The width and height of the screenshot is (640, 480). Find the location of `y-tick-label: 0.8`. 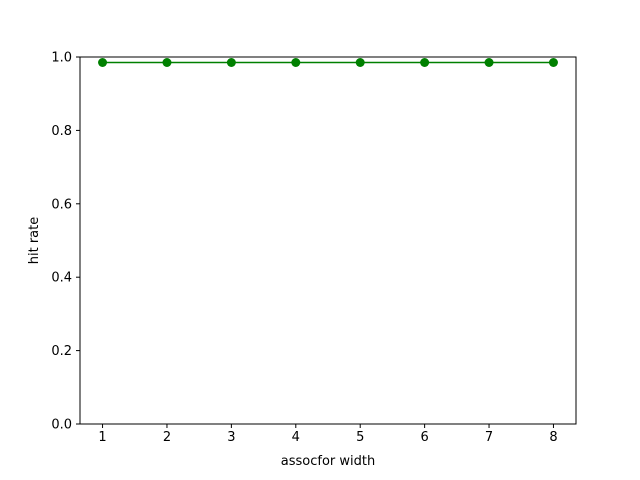

y-tick-label: 0.8 is located at coordinates (61, 131).